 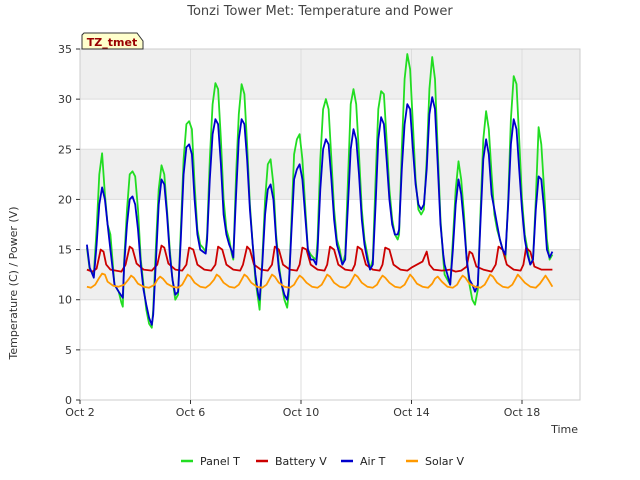 I want to click on y-tick-label: 0, so click(x=68, y=400).